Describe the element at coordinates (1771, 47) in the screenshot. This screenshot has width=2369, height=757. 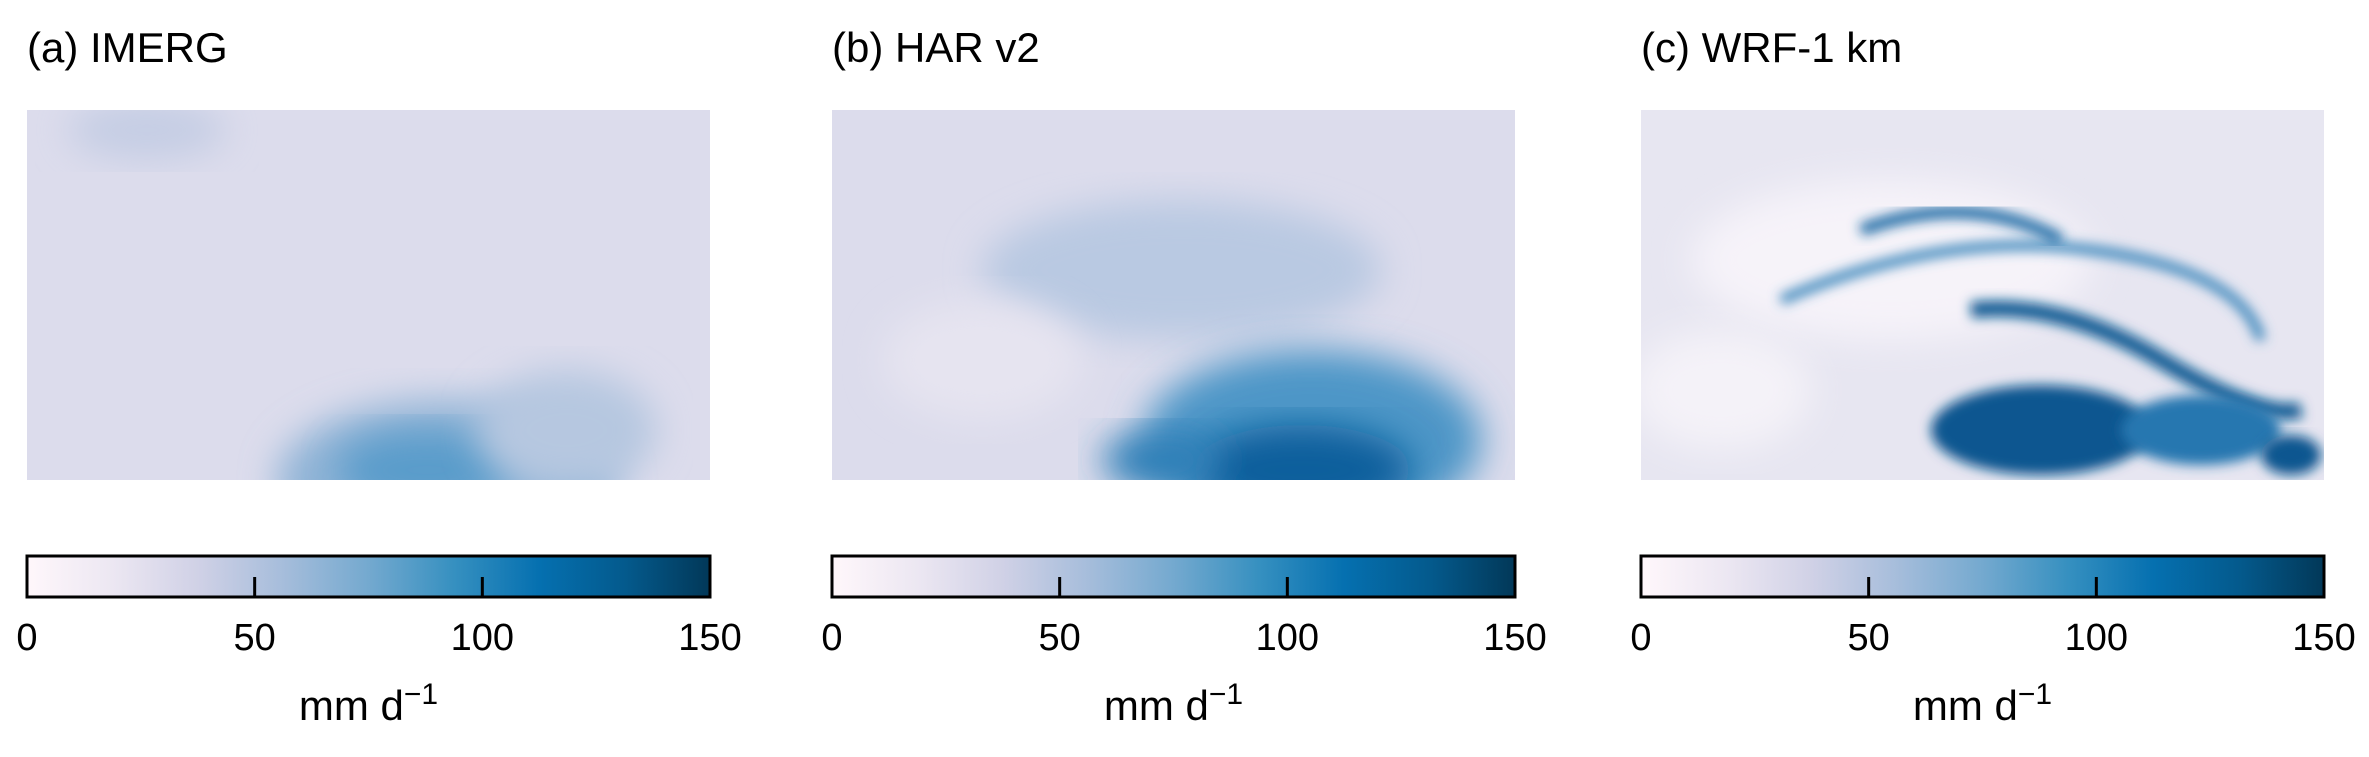
I see `panel-title: (c) WRF-1 km` at that location.